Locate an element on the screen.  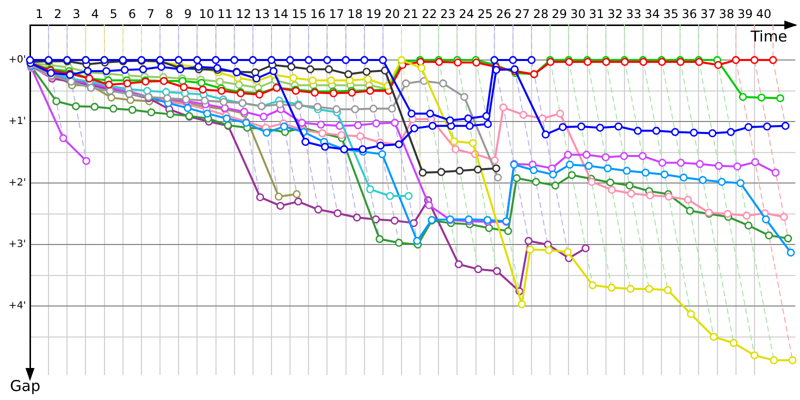
x-tick-label: 7 is located at coordinates (150, 13).